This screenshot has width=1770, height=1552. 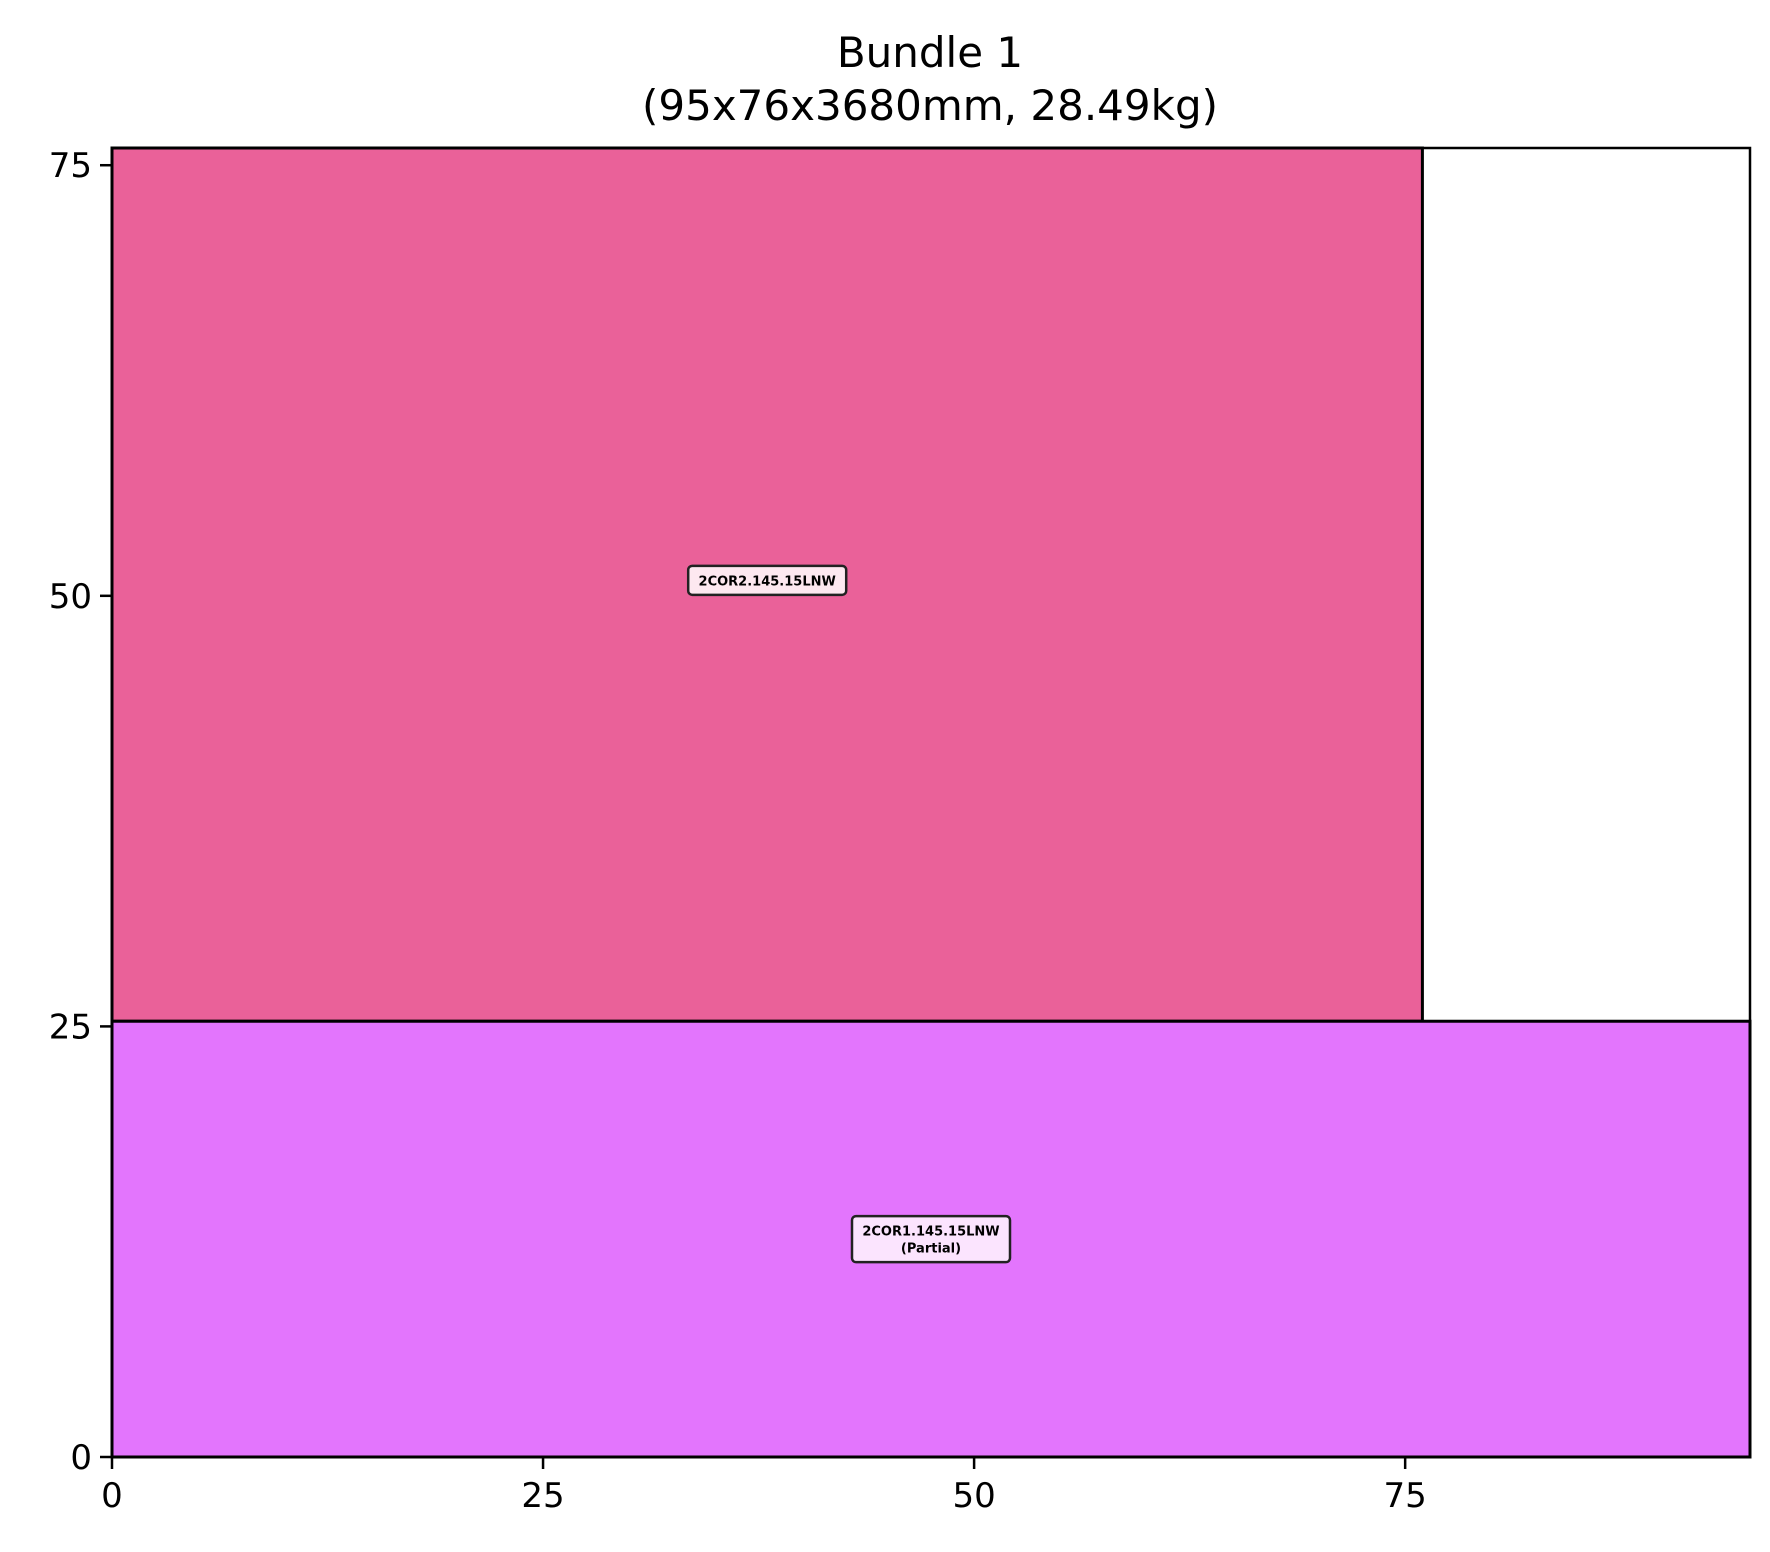 I want to click on chart-title-line-1: Bundle 1, so click(x=930, y=52).